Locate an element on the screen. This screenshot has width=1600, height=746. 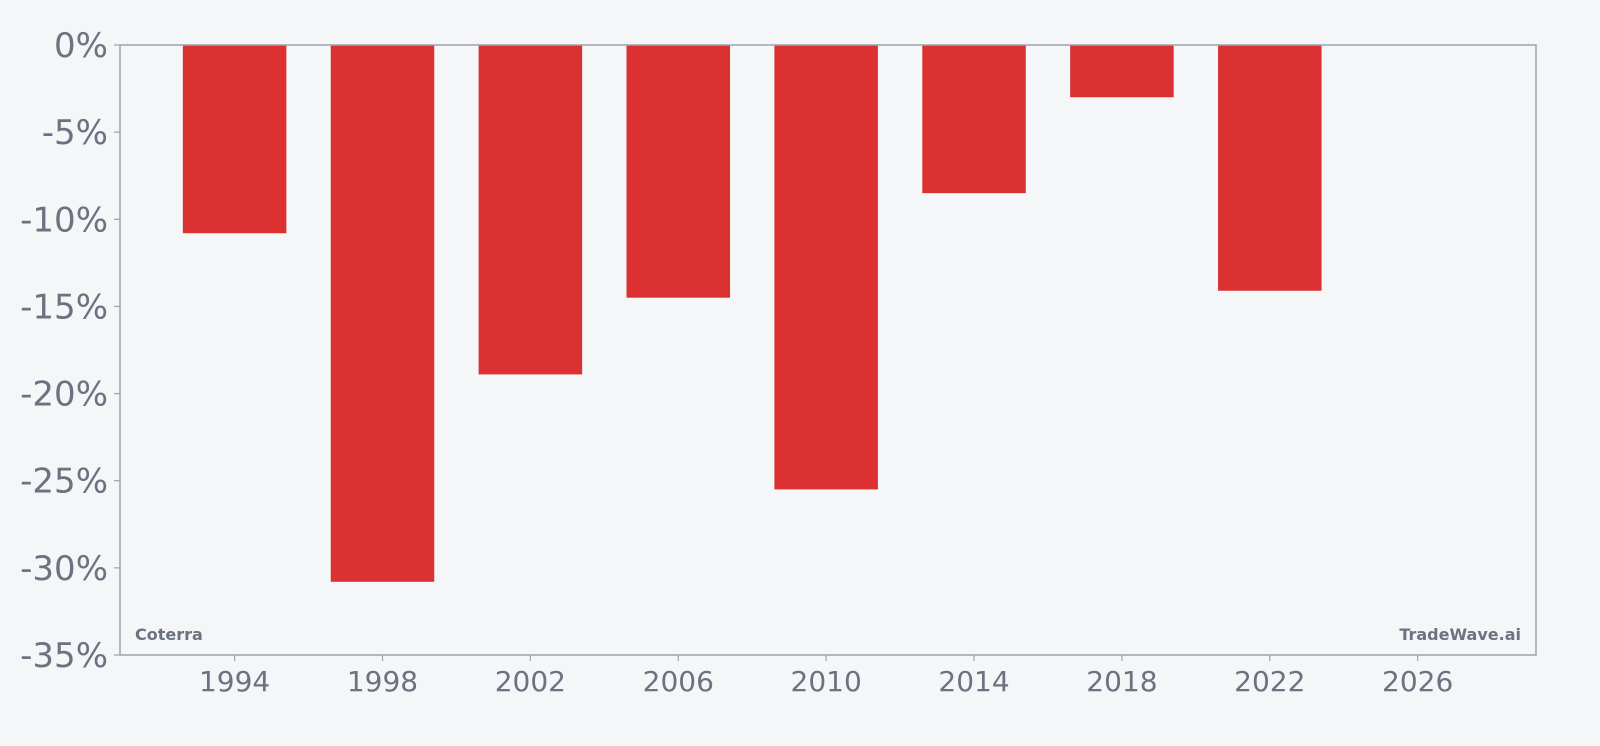
x-tick-label: 2006 is located at coordinates (678, 681).